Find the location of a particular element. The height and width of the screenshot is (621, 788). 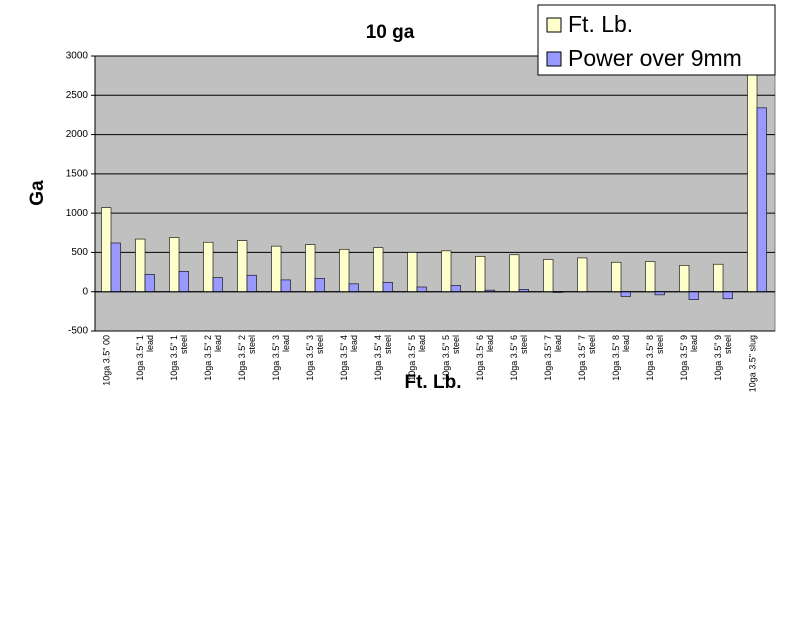

x-tick-label: 10ga 3.5" slug is located at coordinates (752, 363).